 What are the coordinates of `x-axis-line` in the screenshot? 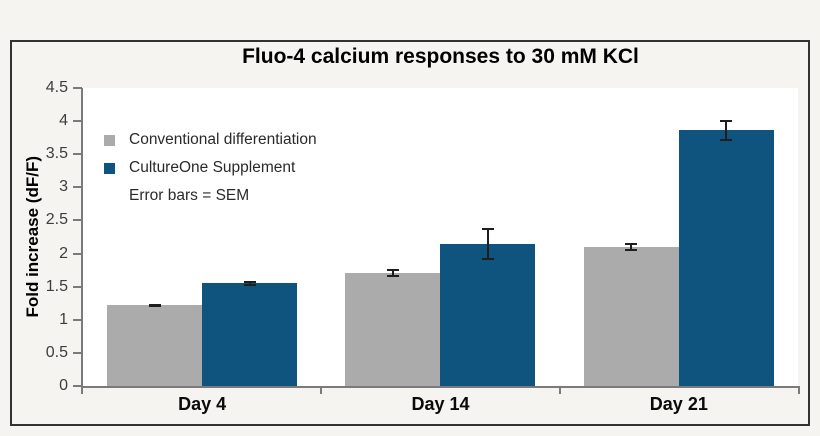 It's located at (440, 387).